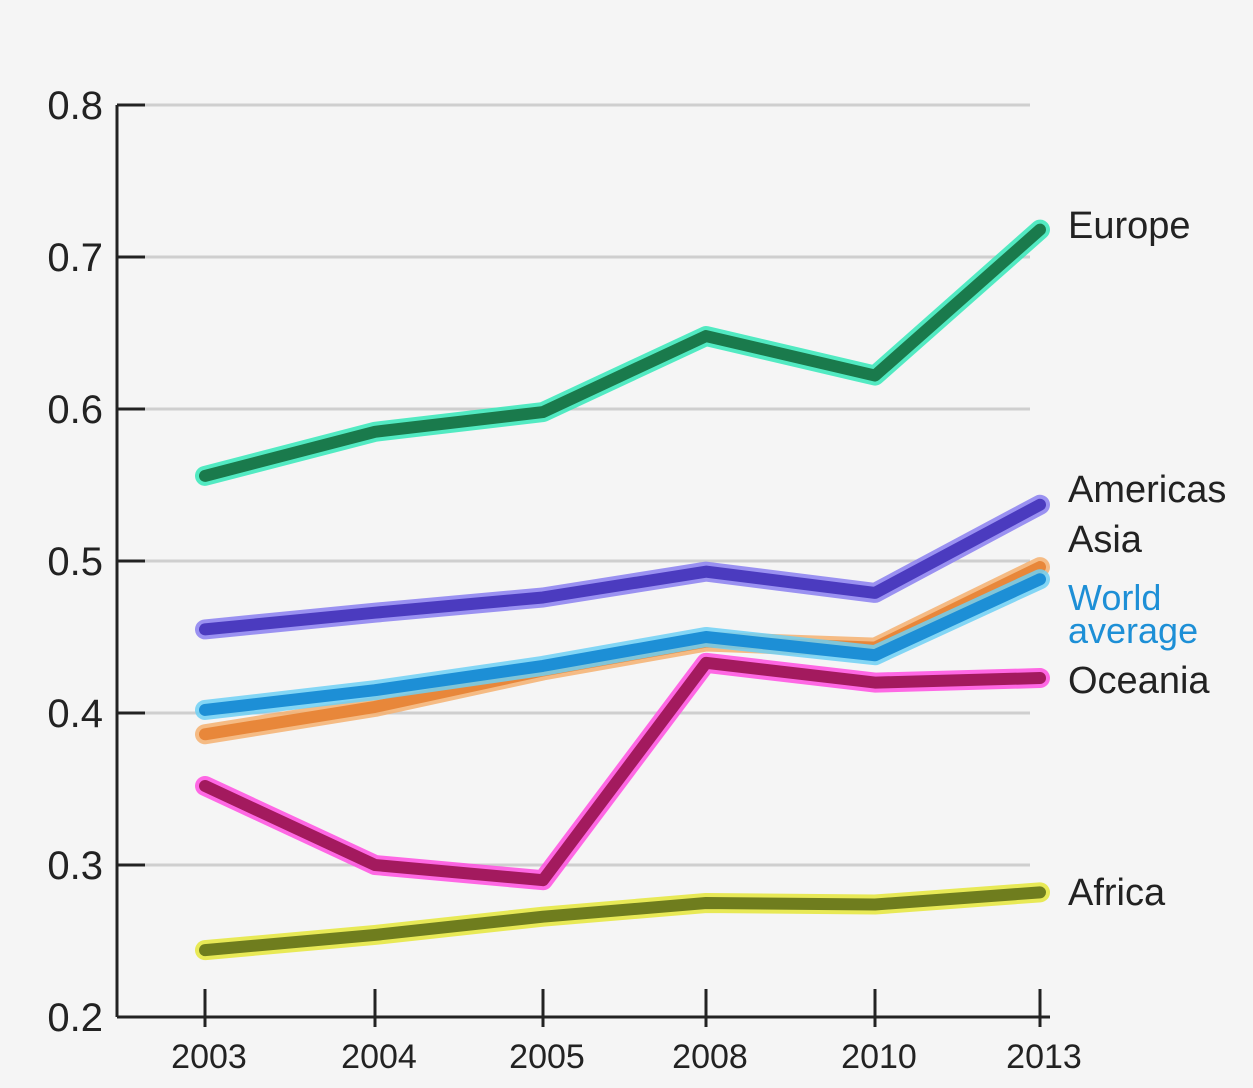 The height and width of the screenshot is (1088, 1253). What do you see at coordinates (1105, 540) in the screenshot?
I see `series-label: Asia` at bounding box center [1105, 540].